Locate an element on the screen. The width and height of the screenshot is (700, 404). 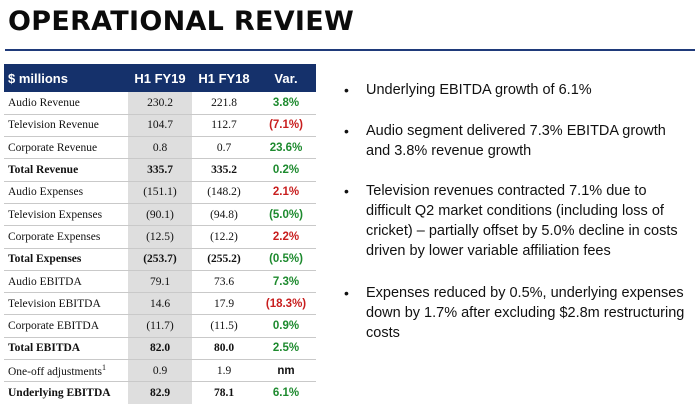
value-h1-fy19: 14.6 is located at coordinates (160, 304).